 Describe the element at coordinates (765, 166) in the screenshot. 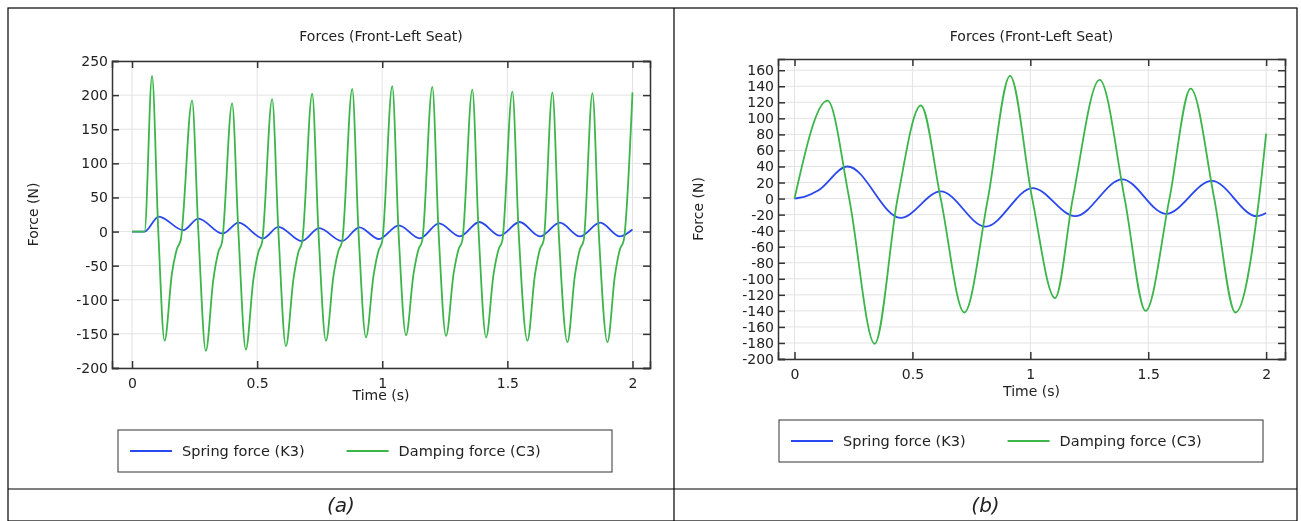

I see `y-tick-label: 40` at that location.